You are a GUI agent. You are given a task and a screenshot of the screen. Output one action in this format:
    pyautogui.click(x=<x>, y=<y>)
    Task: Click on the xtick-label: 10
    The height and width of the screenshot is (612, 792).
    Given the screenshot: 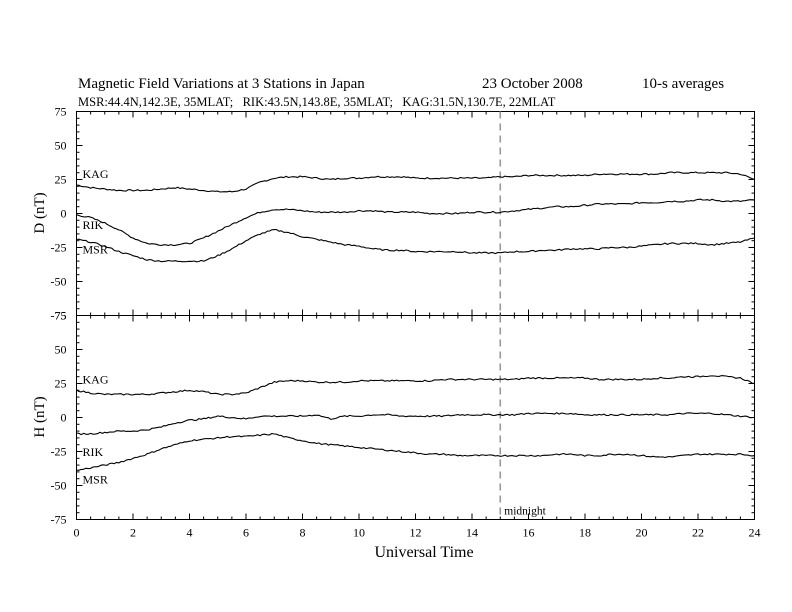 What is the action you would take?
    pyautogui.click(x=359, y=533)
    